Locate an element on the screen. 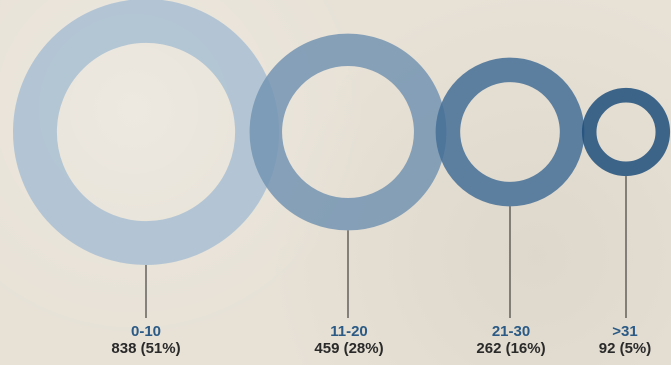 The height and width of the screenshot is (365, 671). value-label: 838 (51%) is located at coordinates (146, 348).